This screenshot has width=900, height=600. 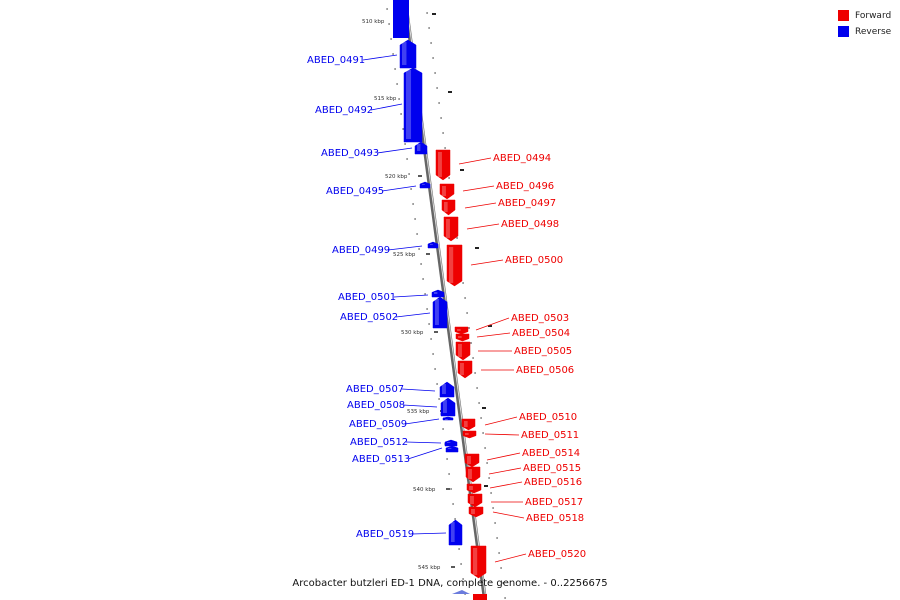 I want to click on gene-label: ABED_0518, so click(x=555, y=518).